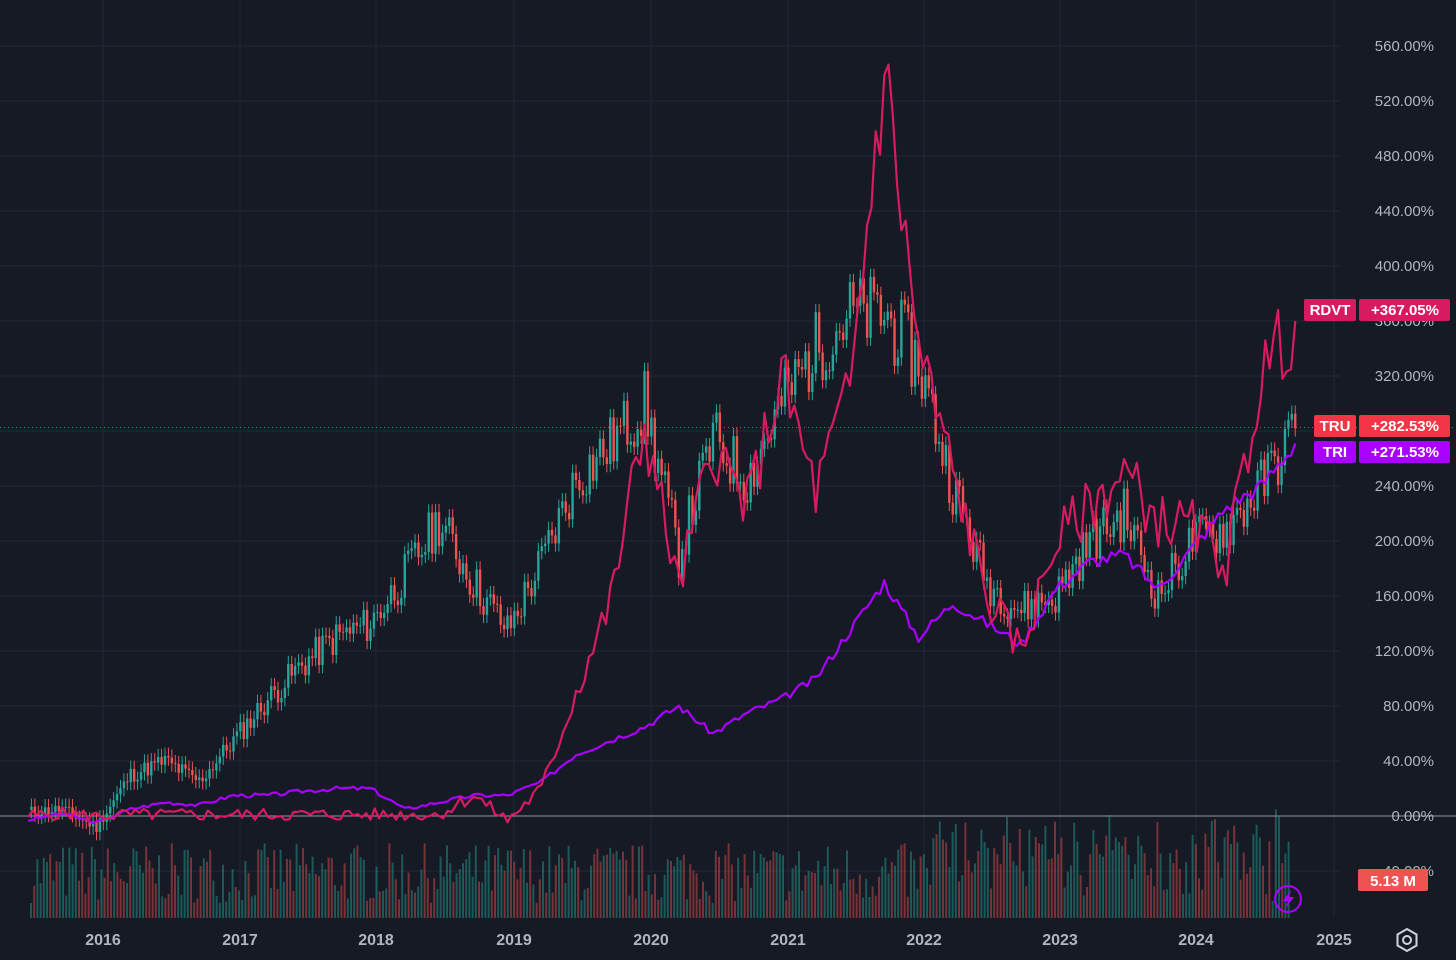  What do you see at coordinates (660, 863) in the screenshot?
I see `volume-bars` at bounding box center [660, 863].